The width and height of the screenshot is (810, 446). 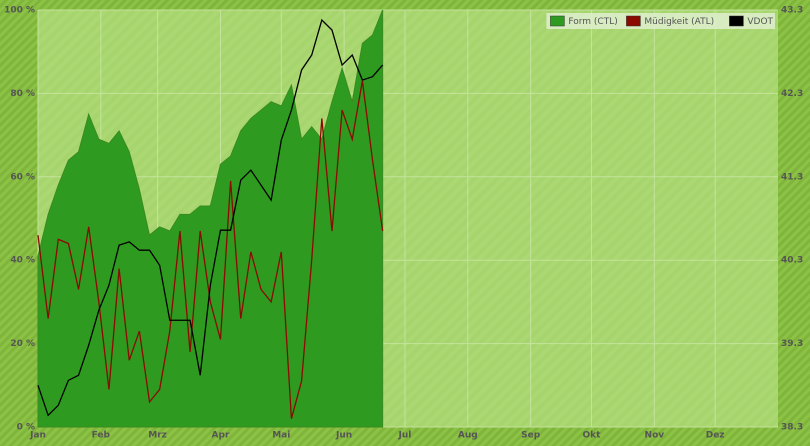 I want to click on y2-tick-label: 41.3, so click(x=792, y=177).